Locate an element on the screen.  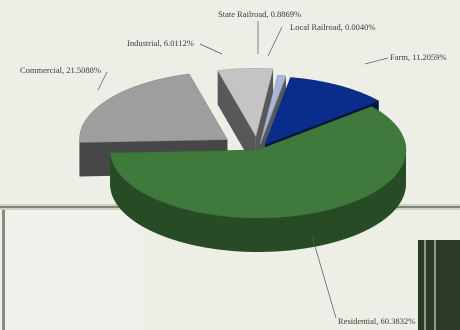
leader-line-farm is located at coordinates (376, 61).